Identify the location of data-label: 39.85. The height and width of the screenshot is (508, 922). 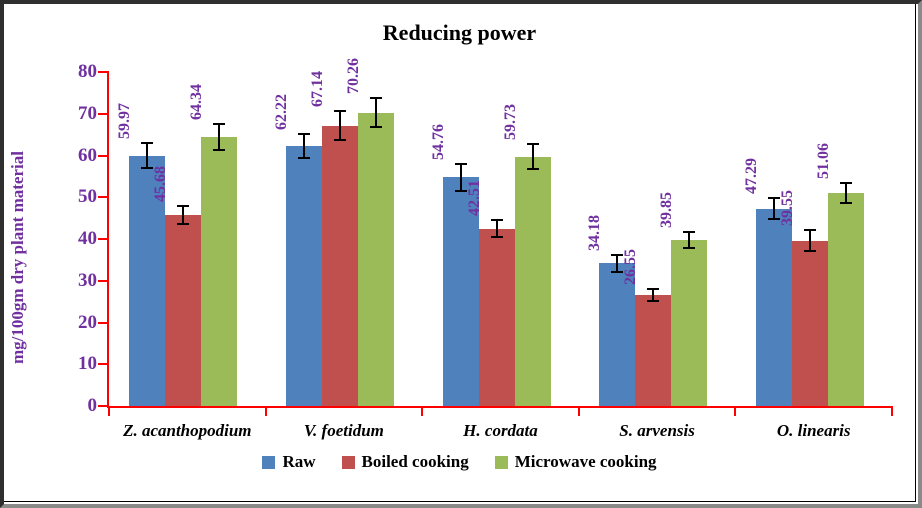
(667, 209).